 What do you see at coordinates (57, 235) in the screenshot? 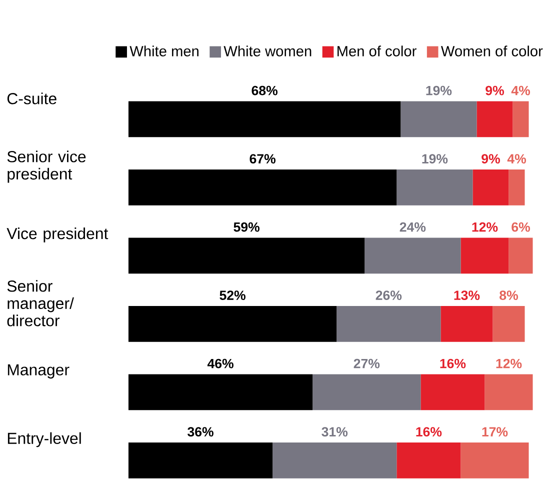
I see `y-tick-label: Vice president` at bounding box center [57, 235].